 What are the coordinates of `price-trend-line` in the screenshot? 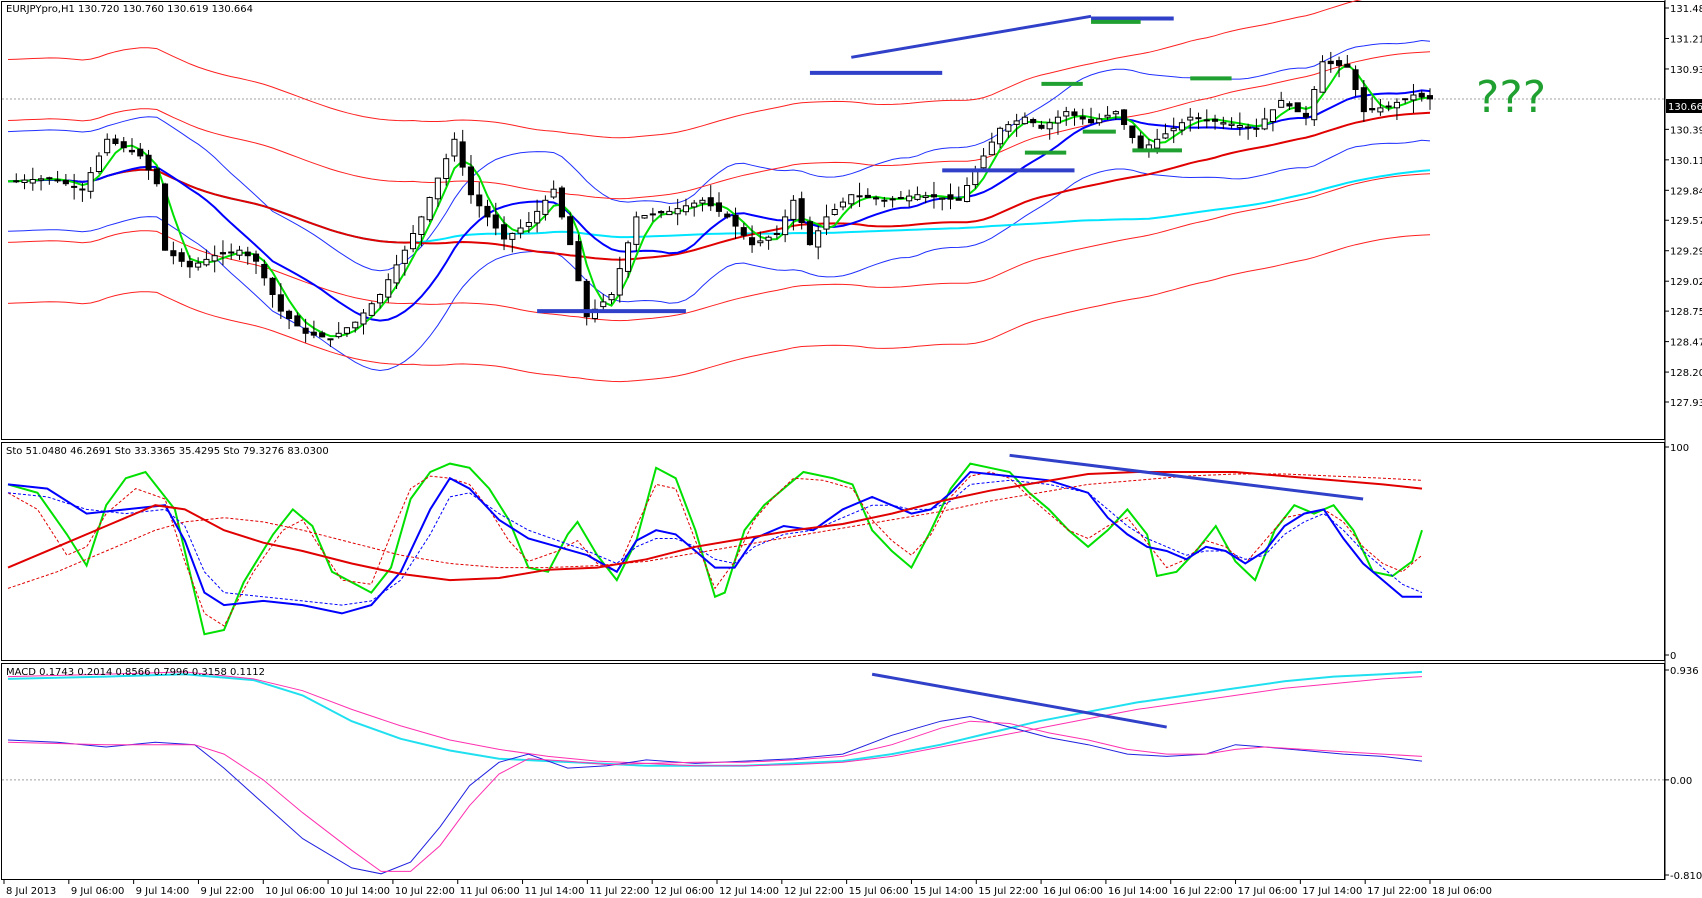 It's located at (971, 36).